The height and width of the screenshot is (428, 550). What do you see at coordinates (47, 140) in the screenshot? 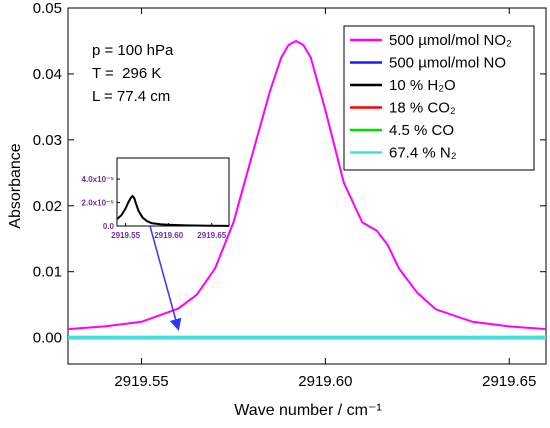
I see `y-tick-label: 0.03` at bounding box center [47, 140].